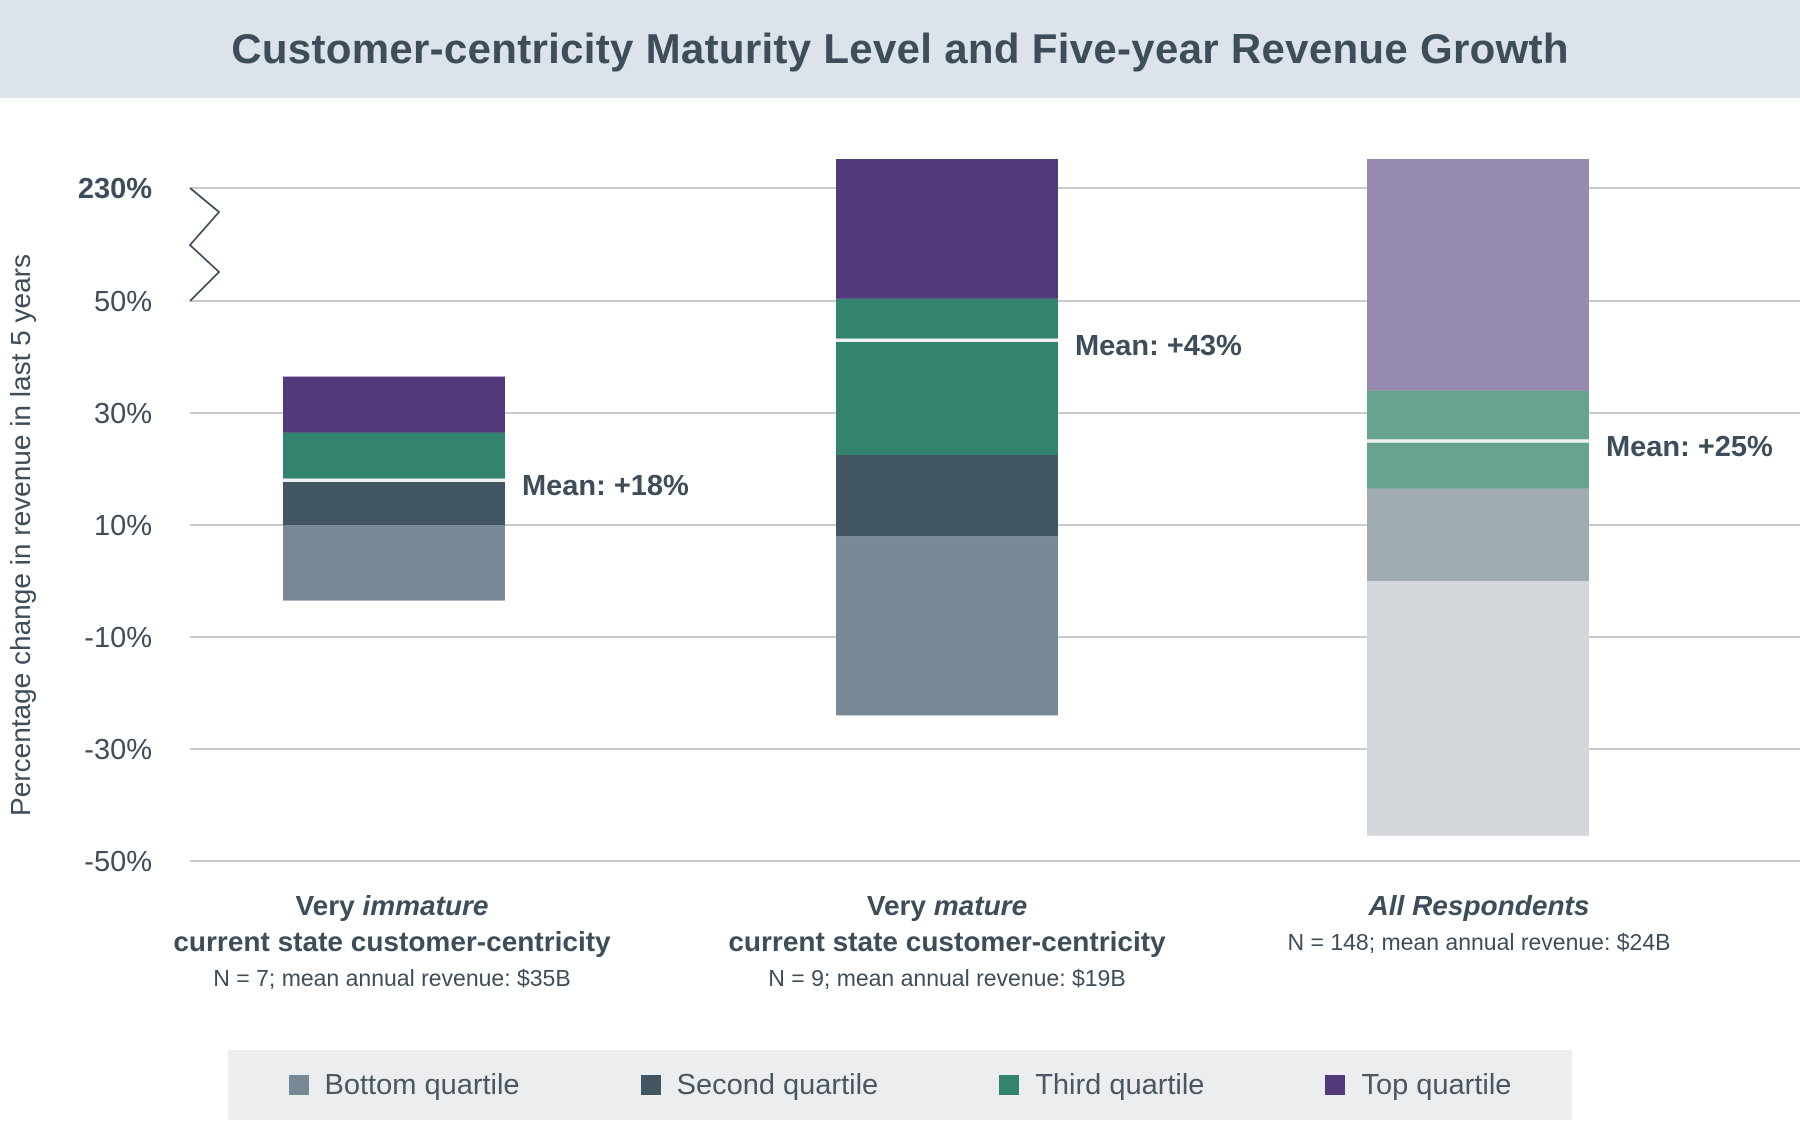 The width and height of the screenshot is (1800, 1130). What do you see at coordinates (118, 862) in the screenshot?
I see `y-tick-label: -50%` at bounding box center [118, 862].